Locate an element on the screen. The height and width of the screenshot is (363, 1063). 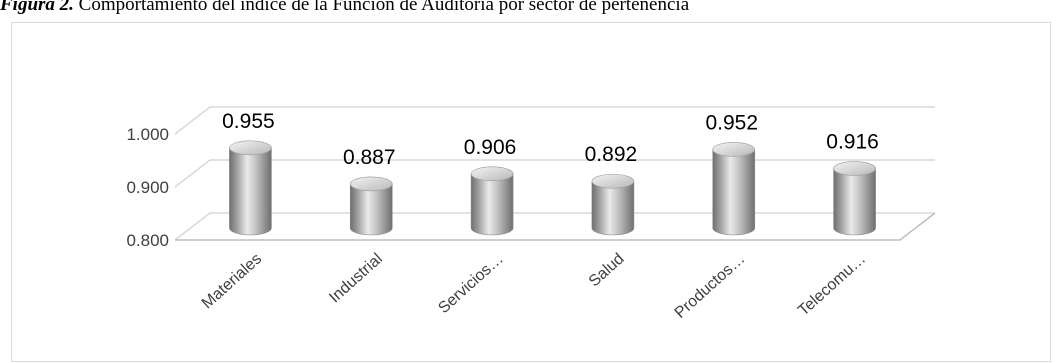
x-tick-label: Materiales is located at coordinates (232, 281).